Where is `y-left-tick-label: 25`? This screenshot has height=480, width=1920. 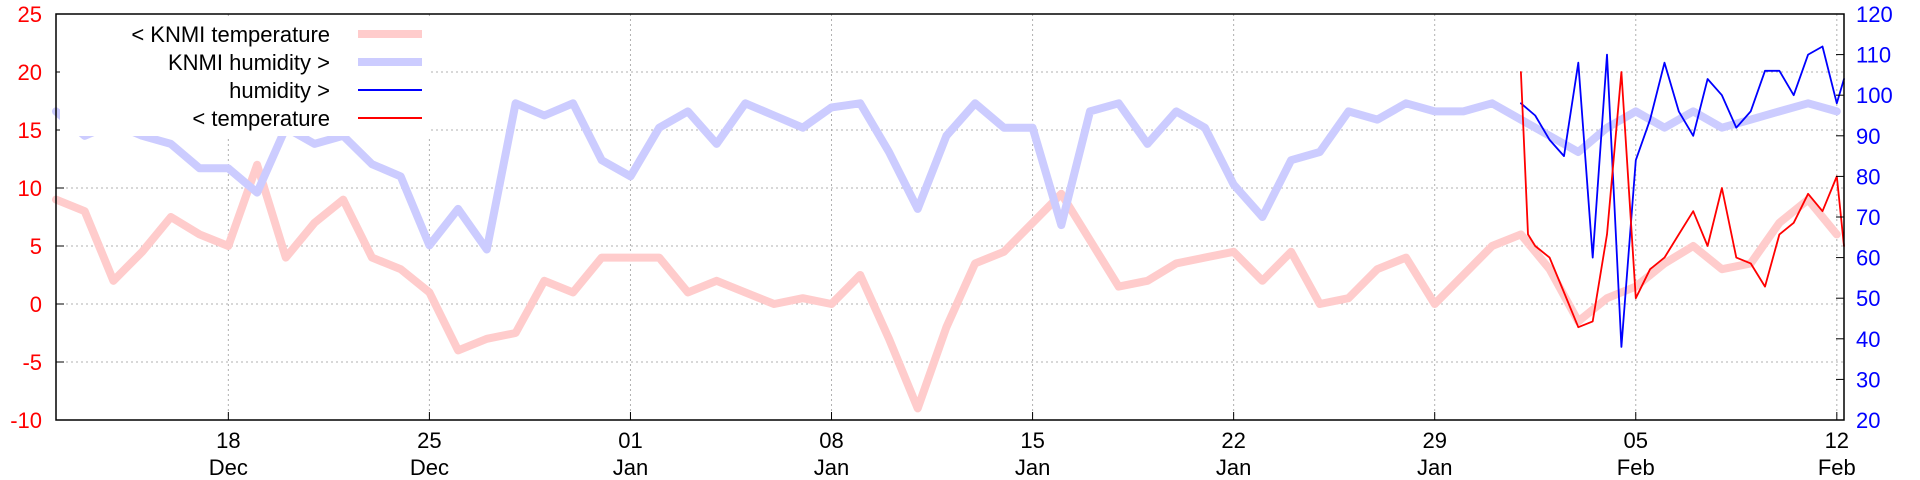
y-left-tick-label: 25 is located at coordinates (30, 14).